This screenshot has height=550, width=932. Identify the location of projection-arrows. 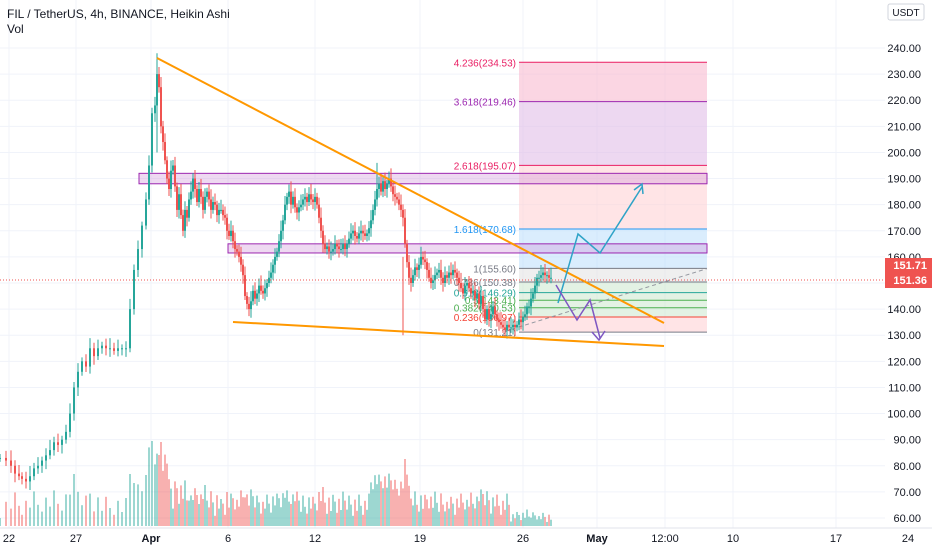
(599, 262).